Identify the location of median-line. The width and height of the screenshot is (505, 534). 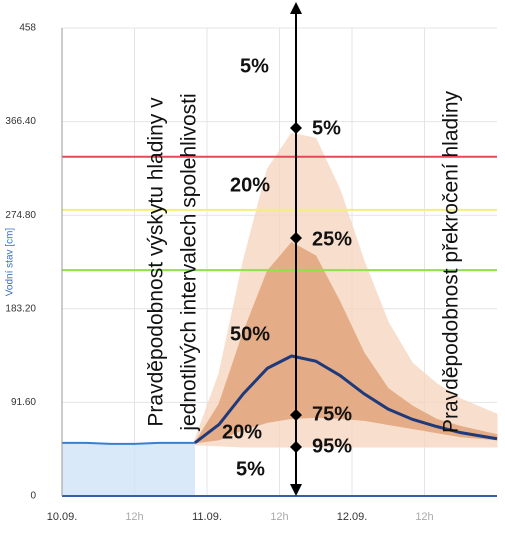
(346, 399).